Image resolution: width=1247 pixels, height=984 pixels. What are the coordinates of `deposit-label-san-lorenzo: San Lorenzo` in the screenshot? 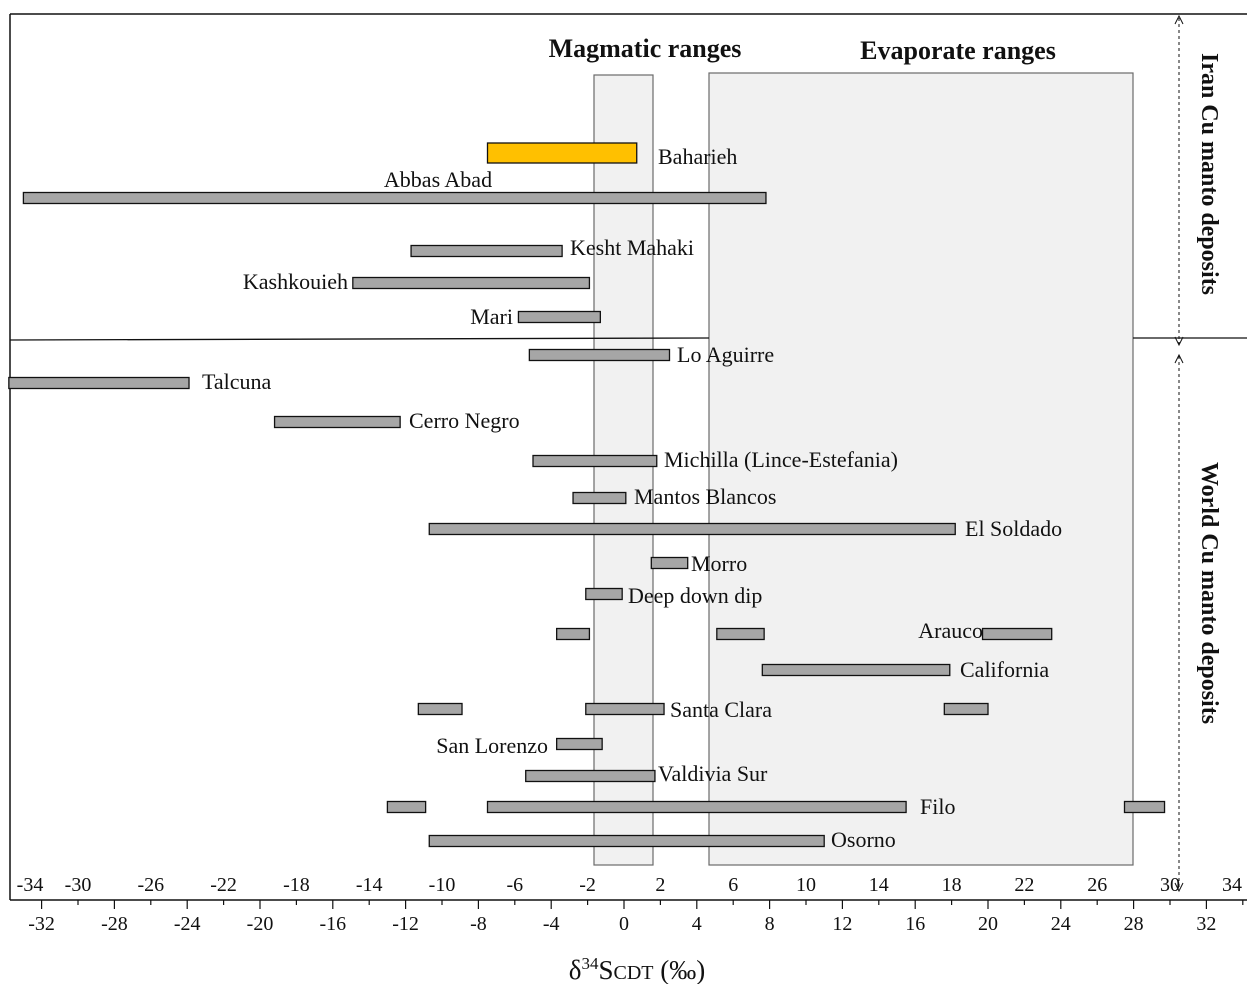 It's located at (492, 745).